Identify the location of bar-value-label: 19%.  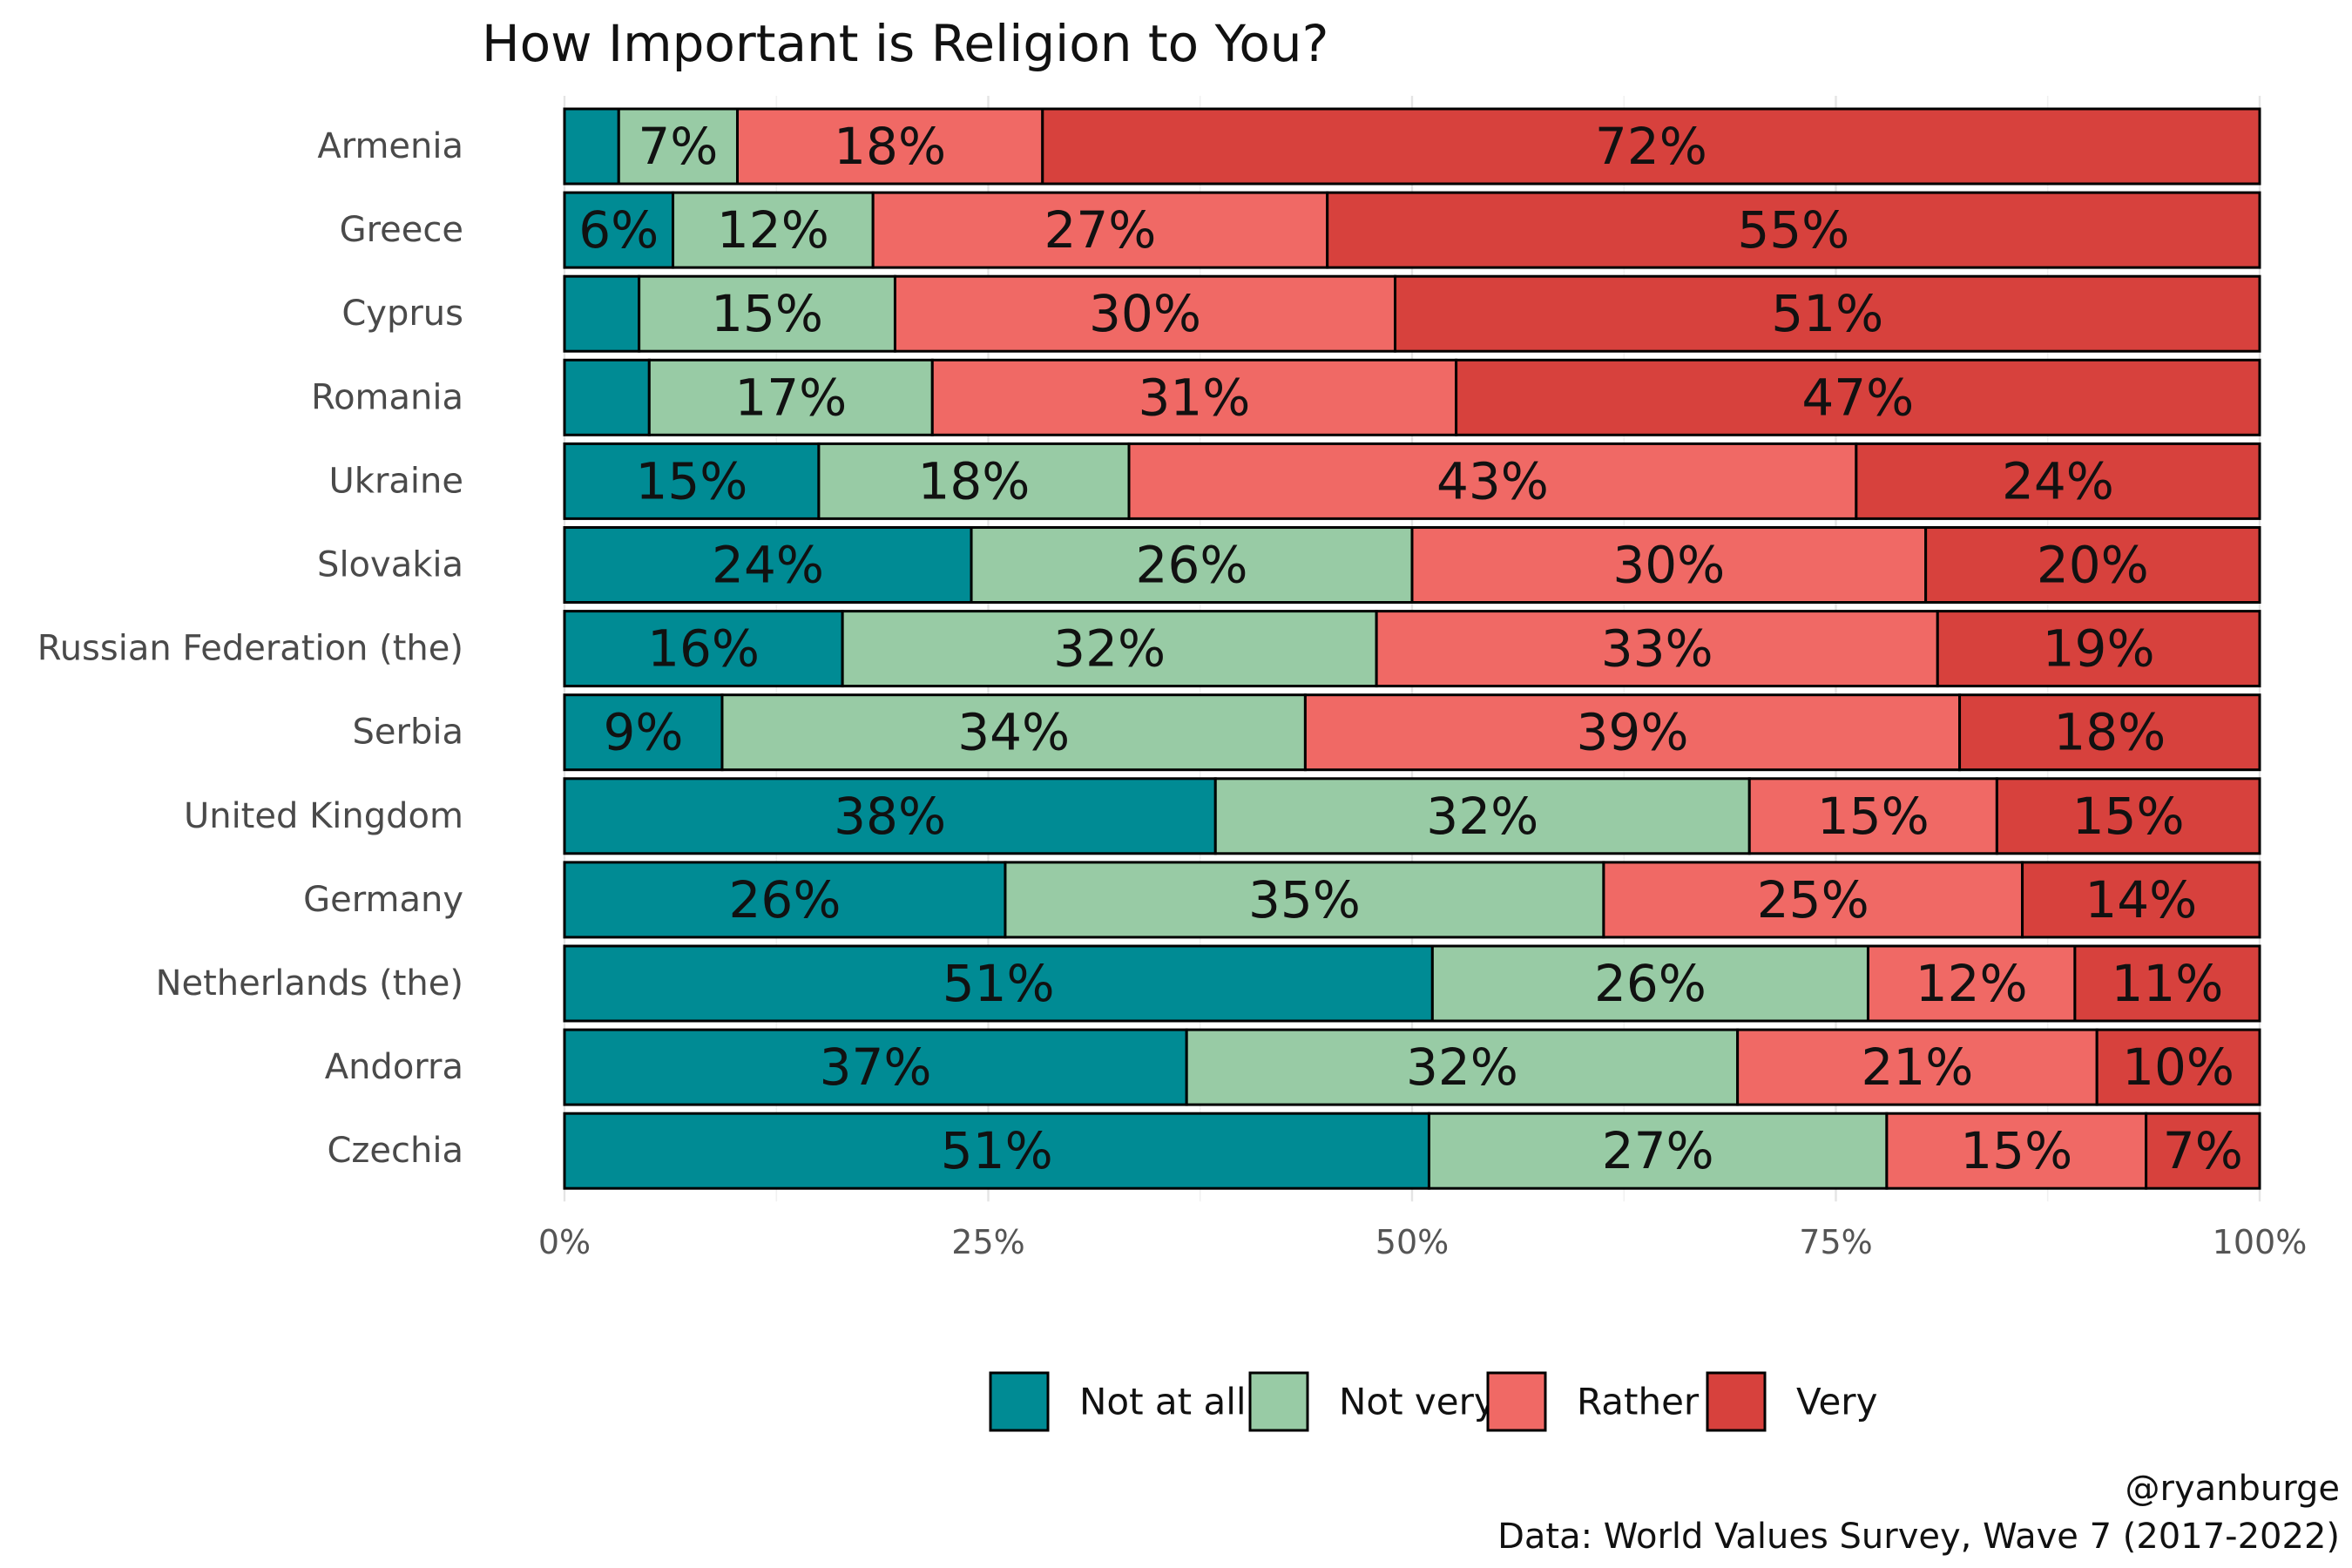
(2099, 649).